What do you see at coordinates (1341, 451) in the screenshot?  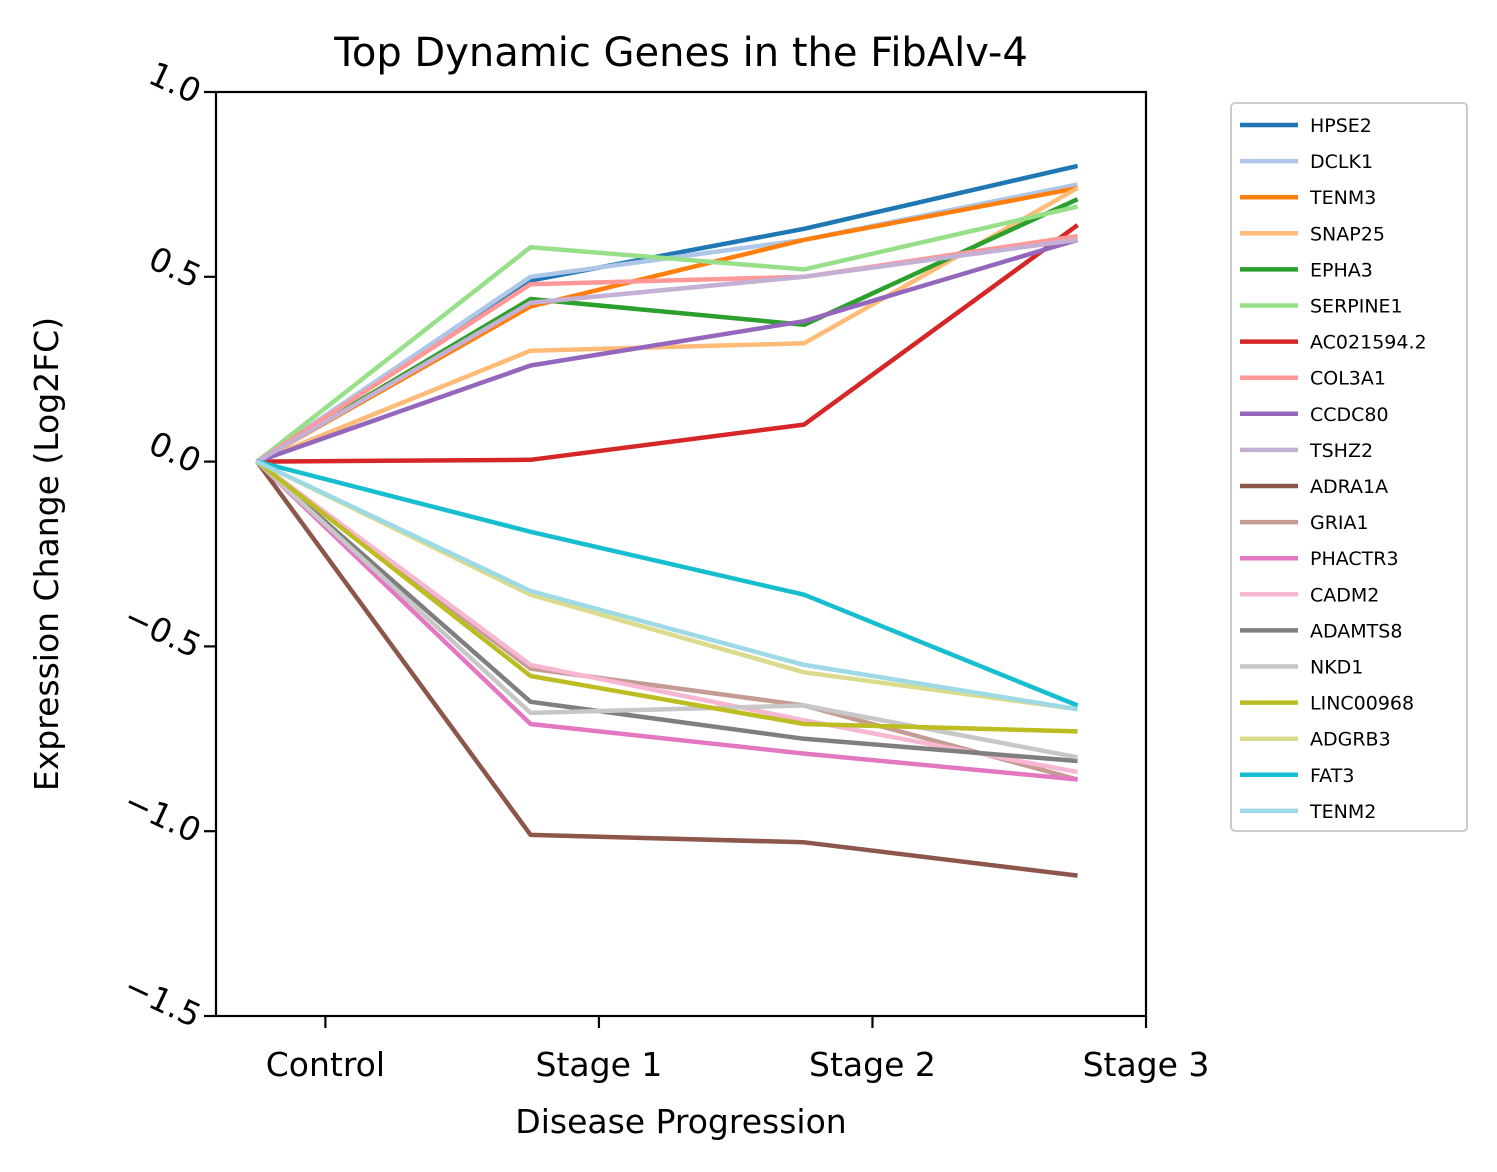 I see `legend-label: TSHZ2` at bounding box center [1341, 451].